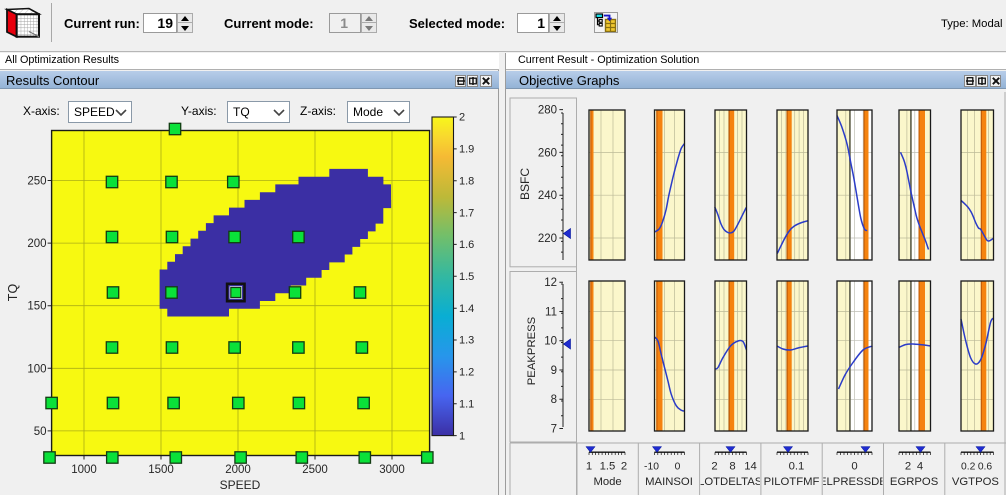 The height and width of the screenshot is (495, 1006). Describe the element at coordinates (240, 485) in the screenshot. I see `svg-text: SPEED` at that location.